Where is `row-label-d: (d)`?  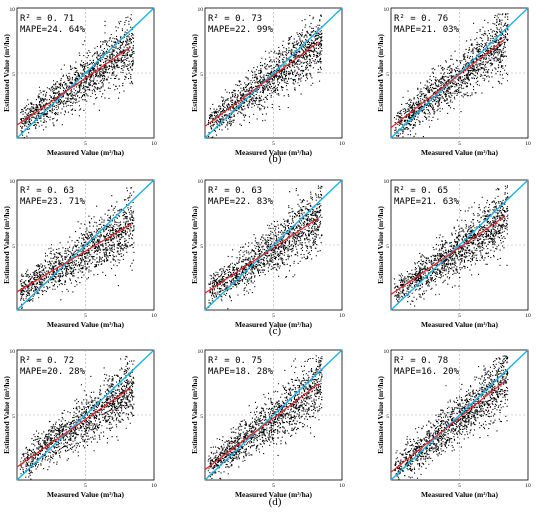
row-label-d: (d) is located at coordinates (275, 502).